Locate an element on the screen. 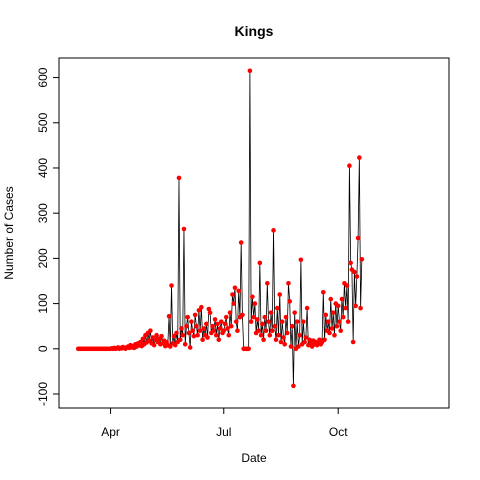 This screenshot has width=480, height=480. y-tick-label: 0 is located at coordinates (43, 348).